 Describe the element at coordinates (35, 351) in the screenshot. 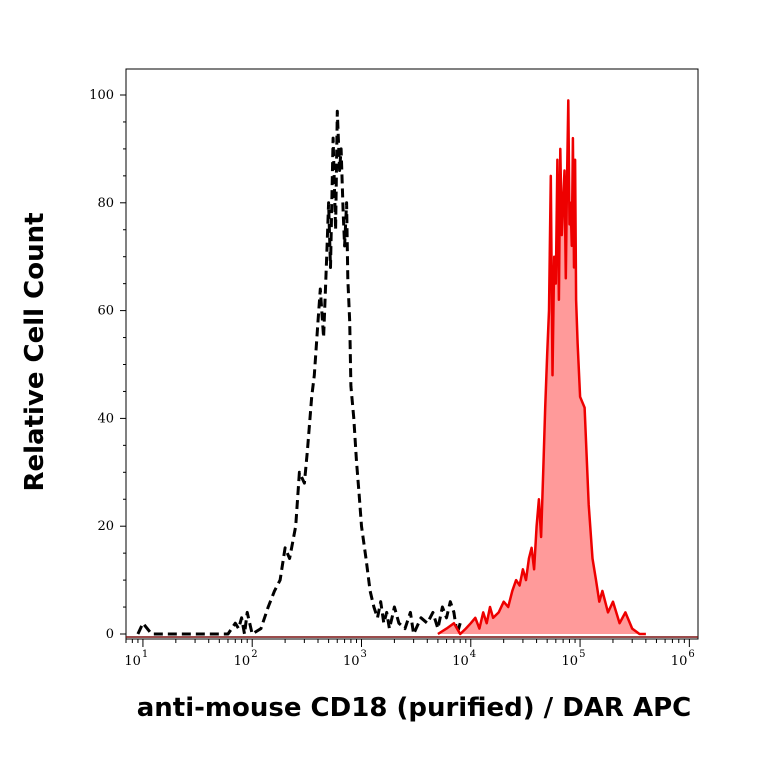

I see `y-axis-label: Relative Cell Count` at that location.